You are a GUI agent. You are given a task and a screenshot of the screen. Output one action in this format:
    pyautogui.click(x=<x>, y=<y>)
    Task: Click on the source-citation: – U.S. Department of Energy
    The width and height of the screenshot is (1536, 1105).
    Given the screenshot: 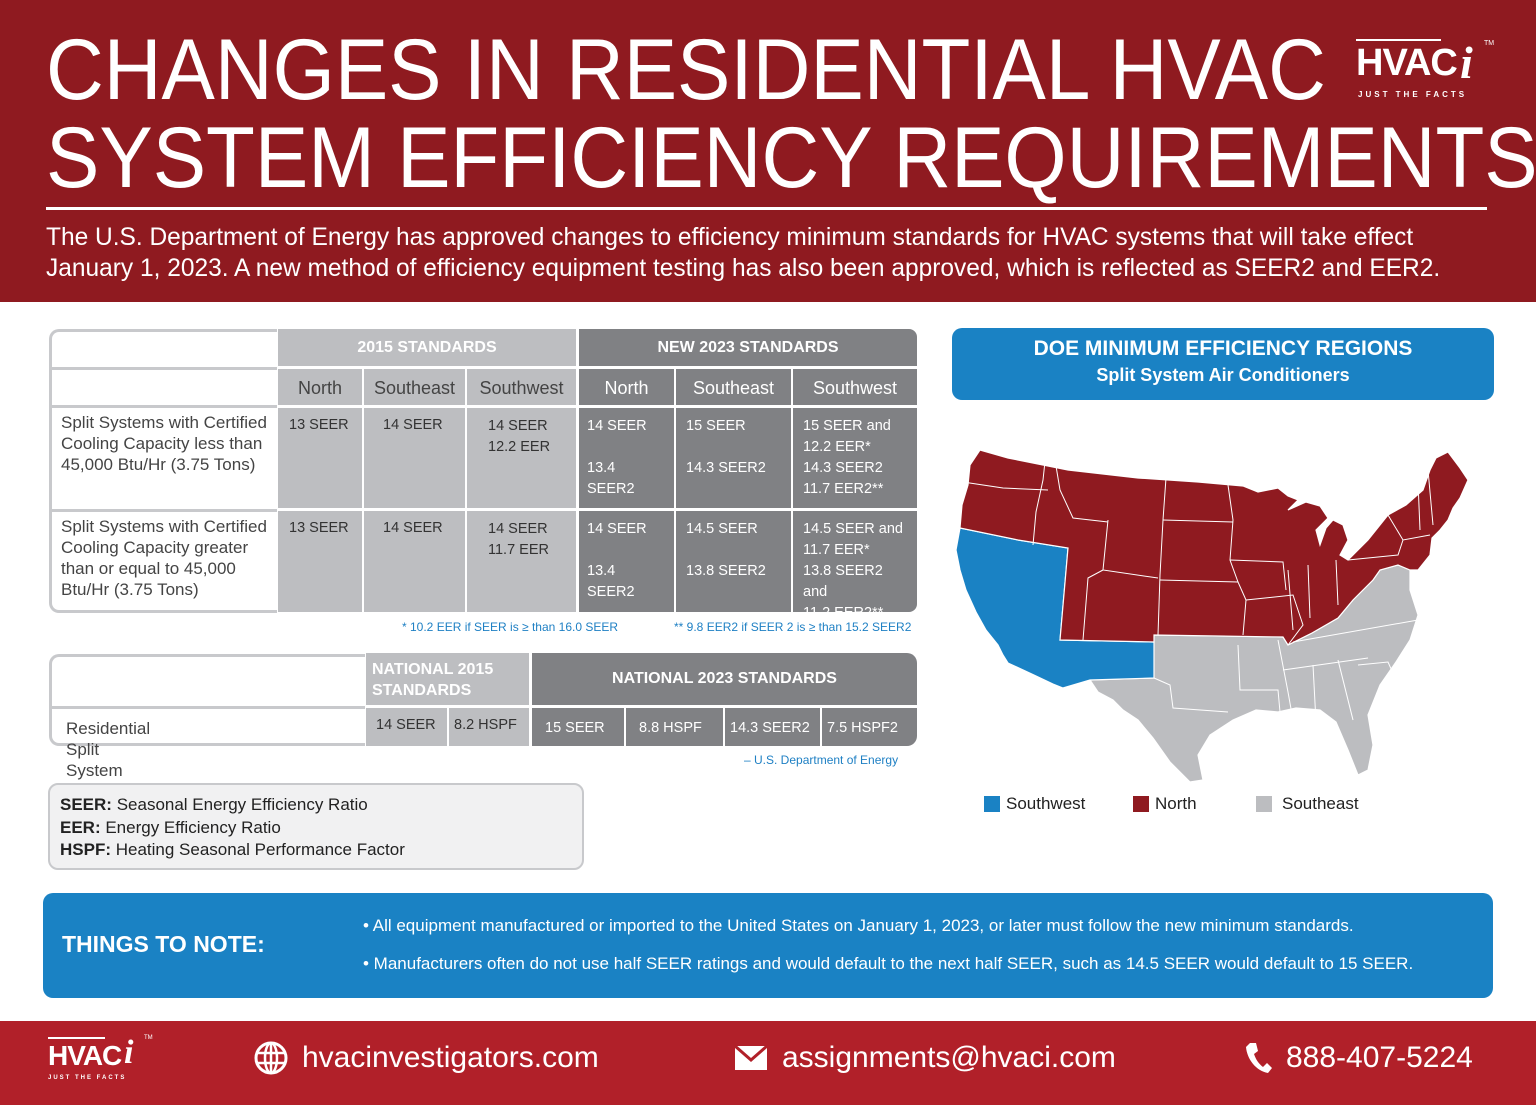 What is the action you would take?
    pyautogui.click(x=821, y=760)
    